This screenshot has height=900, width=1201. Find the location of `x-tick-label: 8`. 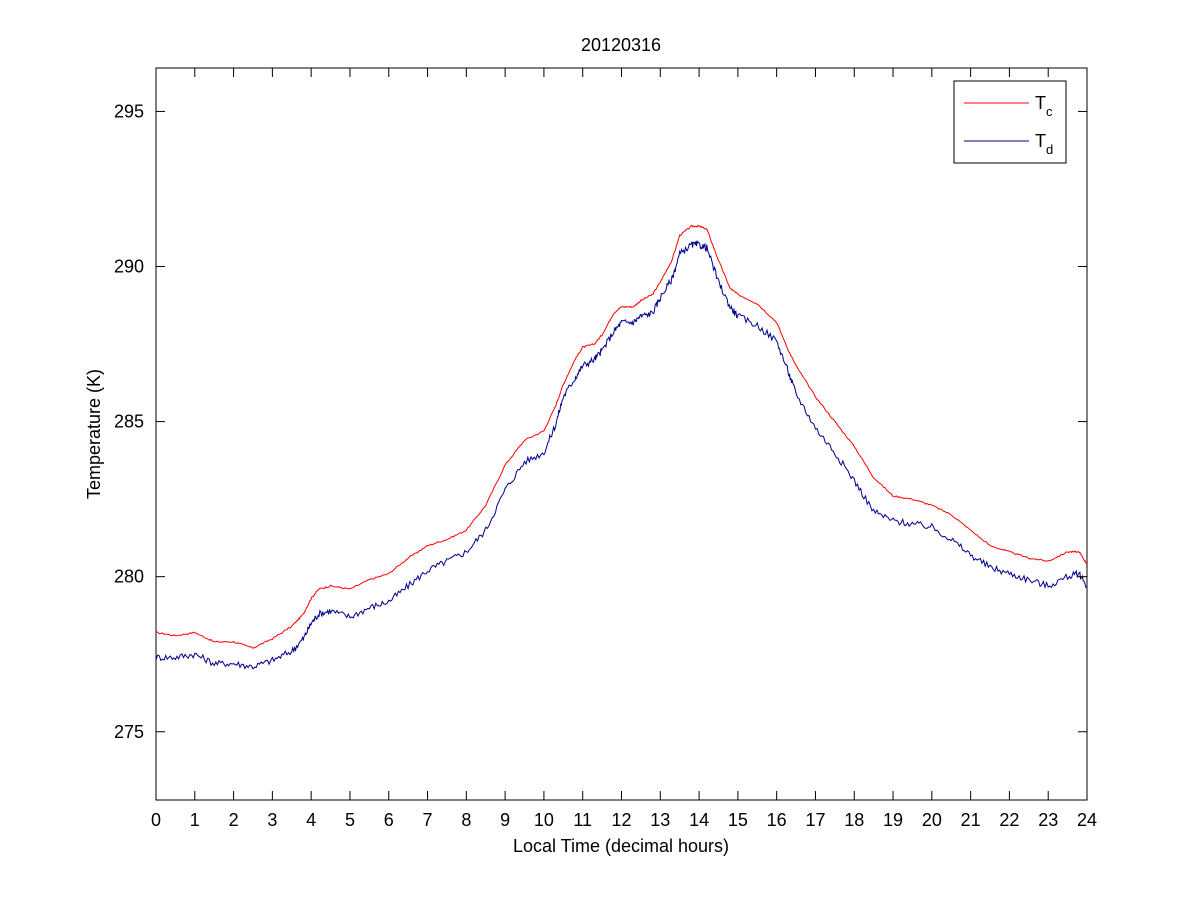

x-tick-label: 8 is located at coordinates (466, 820).